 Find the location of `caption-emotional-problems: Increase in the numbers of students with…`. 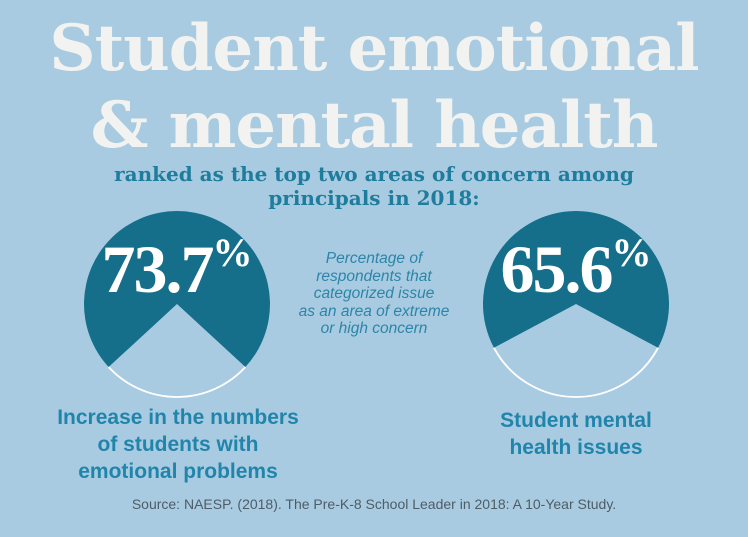

caption-emotional-problems: Increase in the numbers of students with… is located at coordinates (178, 444).